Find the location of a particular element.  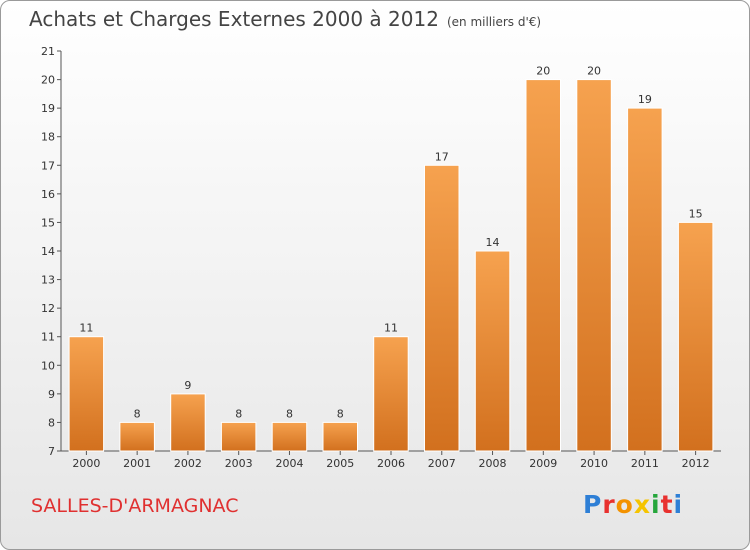

logo-letter: x is located at coordinates (642, 504).